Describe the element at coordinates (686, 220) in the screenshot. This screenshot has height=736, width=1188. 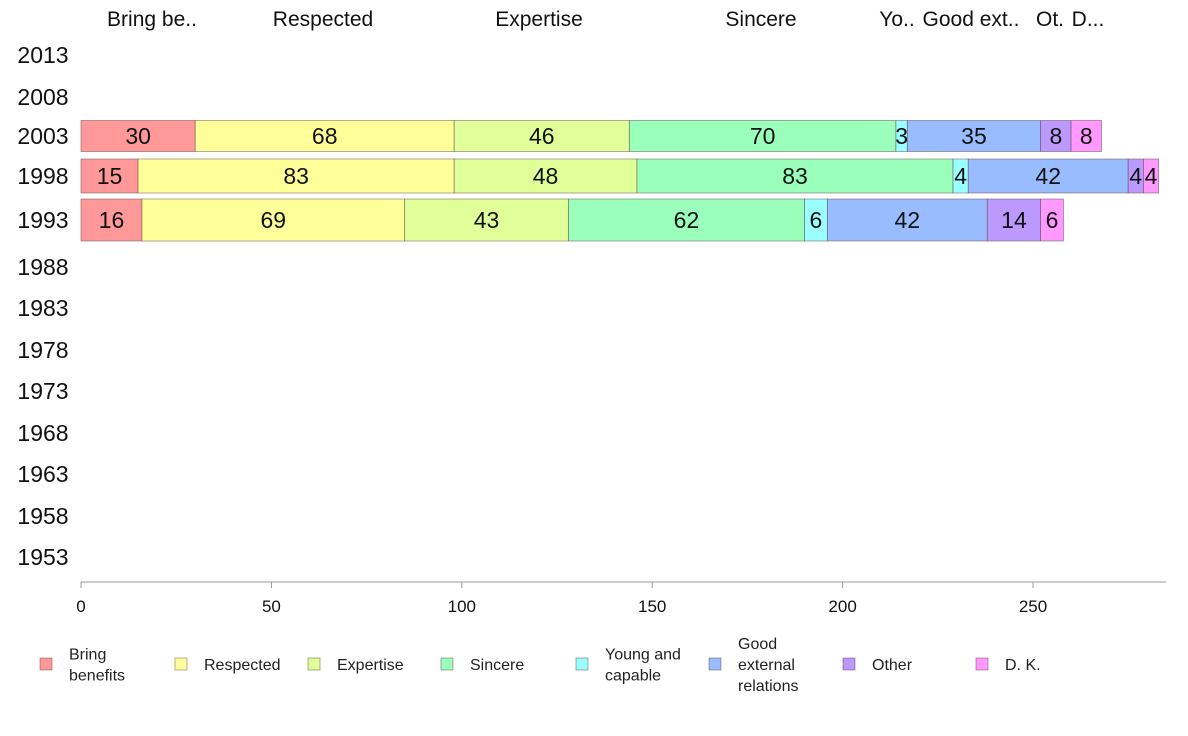
I see `bar-1993-sincere` at that location.